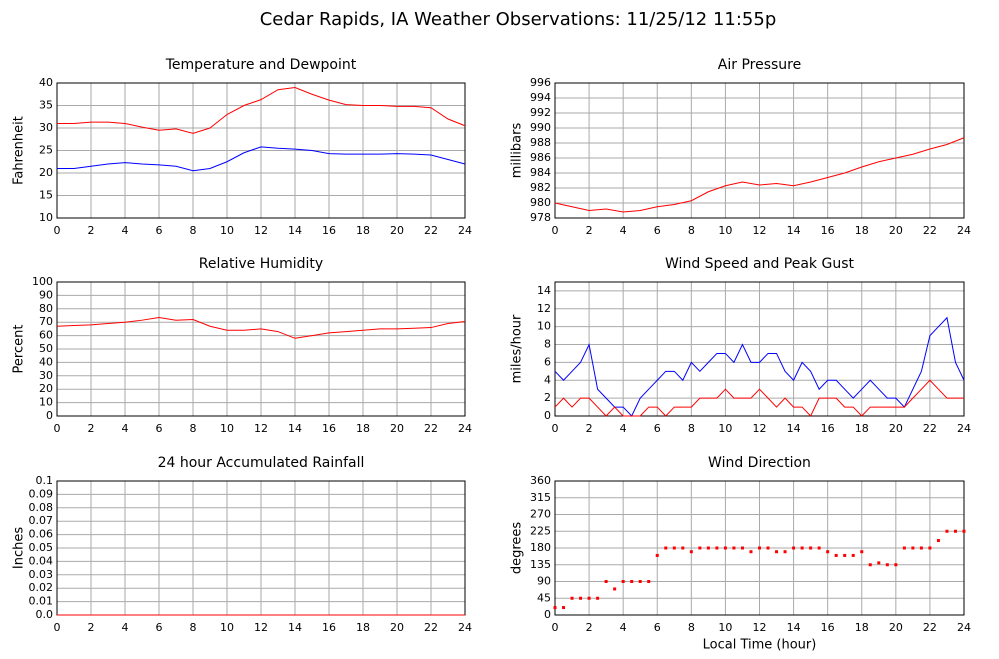  I want to click on y-tick-label: 40, so click(46, 82).